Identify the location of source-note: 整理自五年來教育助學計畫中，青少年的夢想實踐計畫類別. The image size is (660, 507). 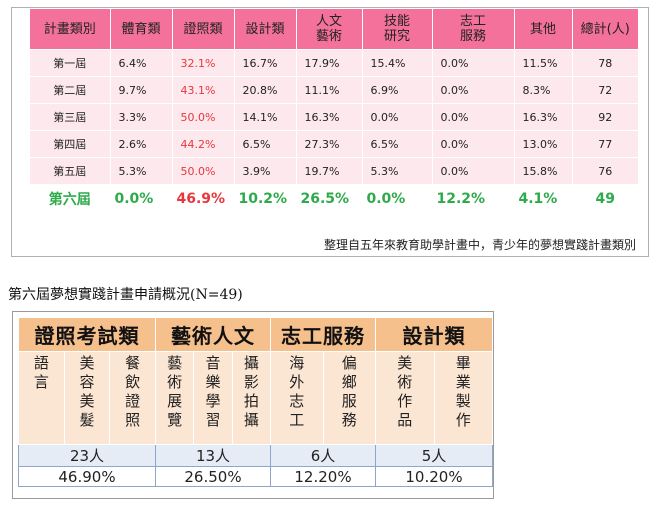
(479, 245).